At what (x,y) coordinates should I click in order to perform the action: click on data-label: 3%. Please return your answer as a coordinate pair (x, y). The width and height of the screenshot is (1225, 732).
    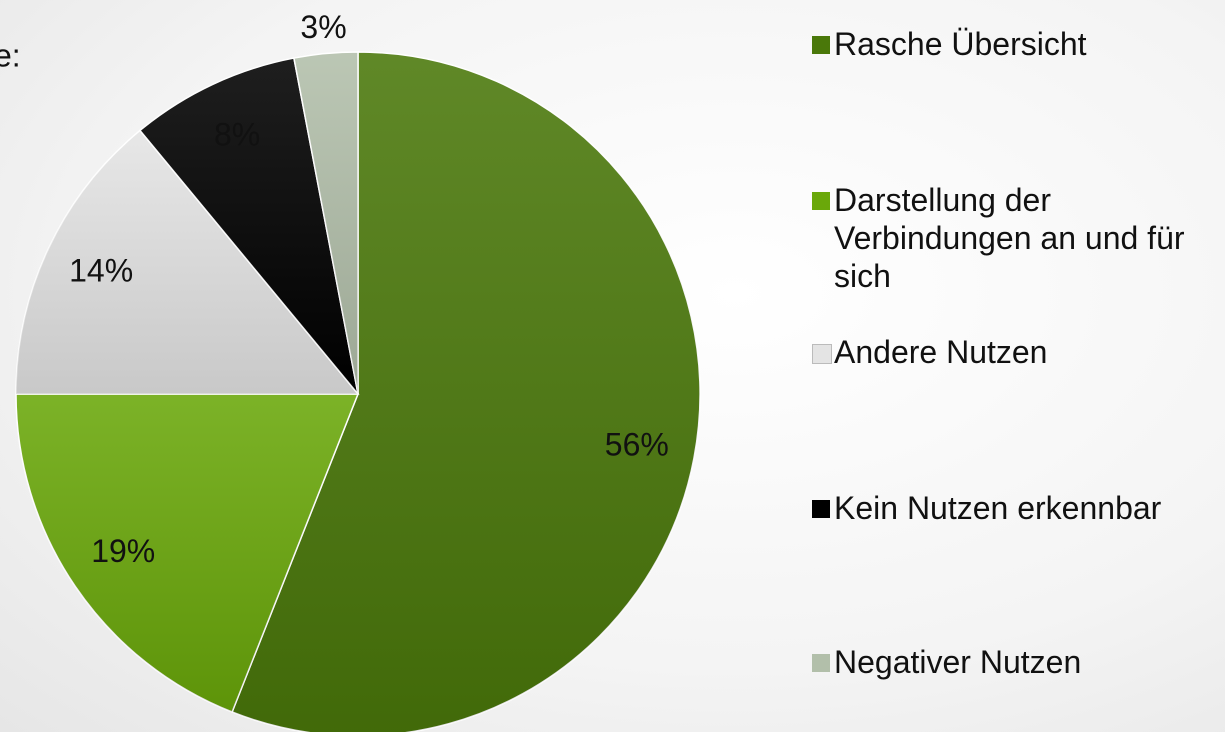
    Looking at the image, I should click on (323, 27).